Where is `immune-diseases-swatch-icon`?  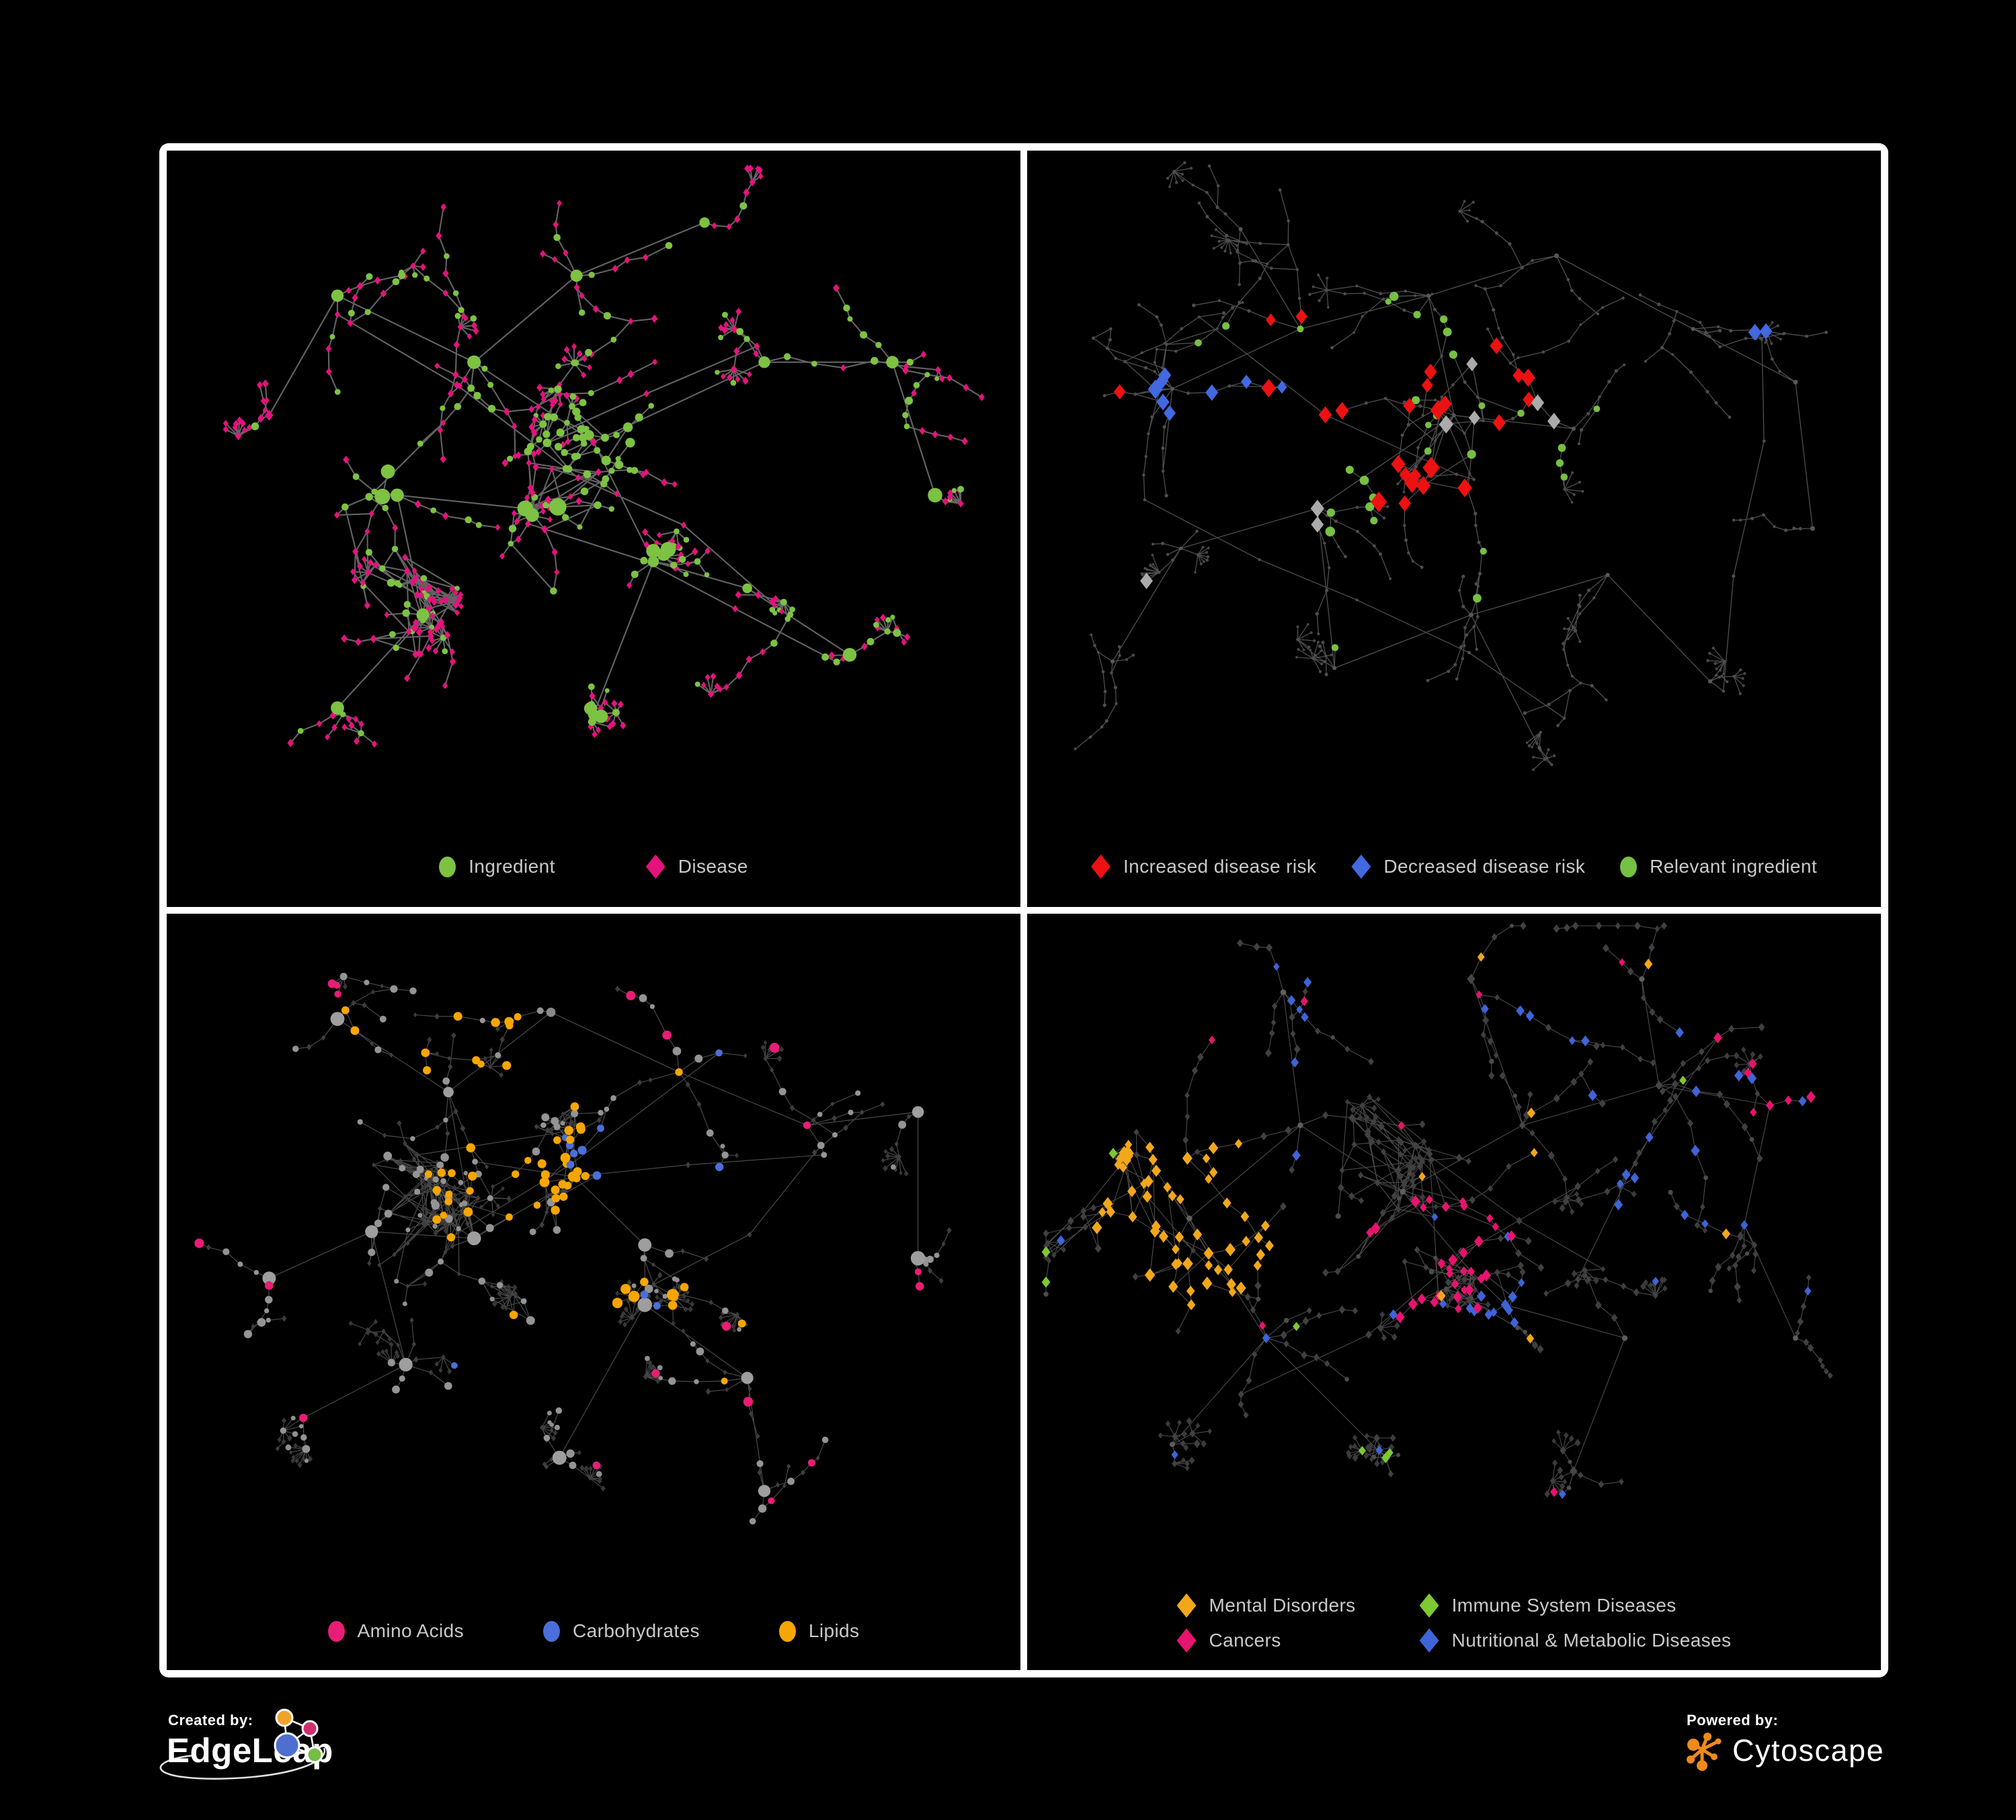 immune-diseases-swatch-icon is located at coordinates (1429, 1605).